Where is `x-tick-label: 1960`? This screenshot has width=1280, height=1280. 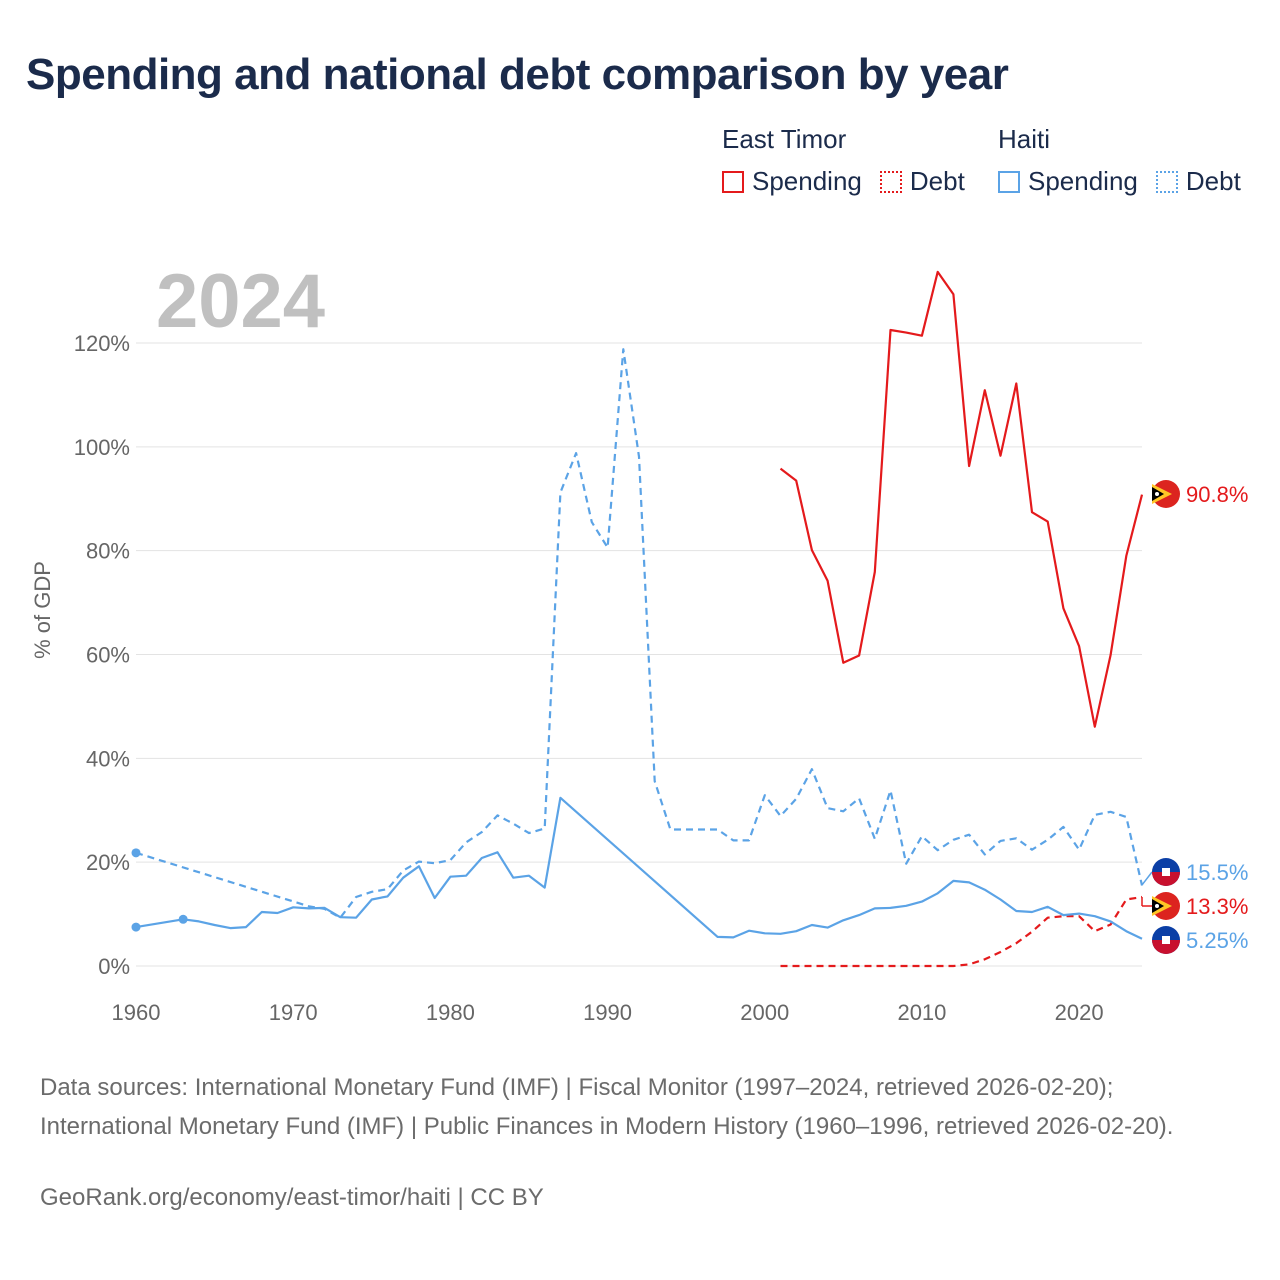 x-tick-label: 1960 is located at coordinates (136, 1012).